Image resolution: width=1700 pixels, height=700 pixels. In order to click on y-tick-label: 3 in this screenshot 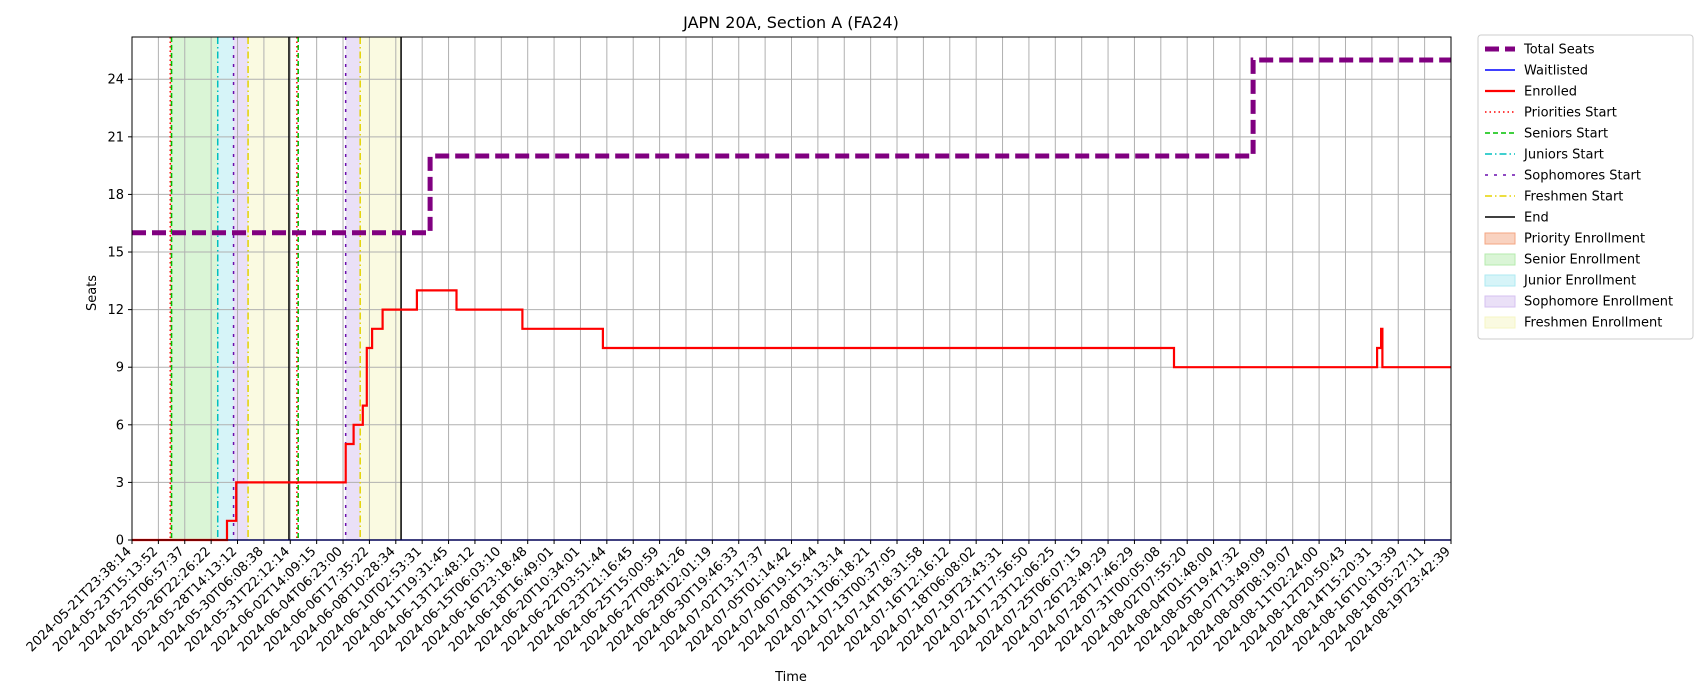, I will do `click(120, 483)`.